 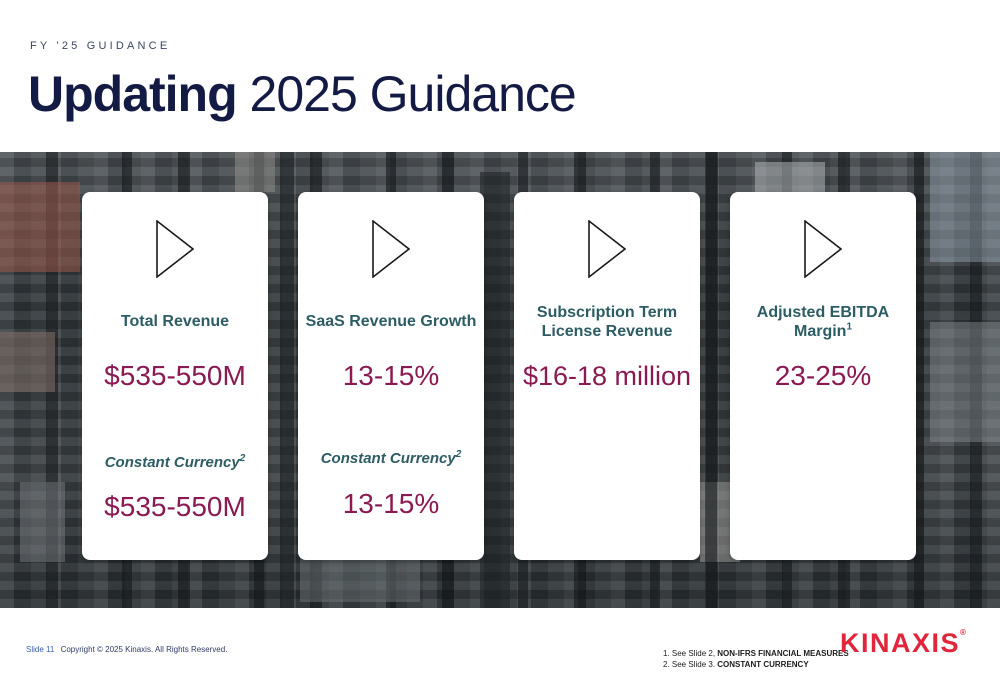 What do you see at coordinates (736, 664) in the screenshot?
I see `footnote-2: 2. See Slide 3. CONSTANT CURRENCY` at bounding box center [736, 664].